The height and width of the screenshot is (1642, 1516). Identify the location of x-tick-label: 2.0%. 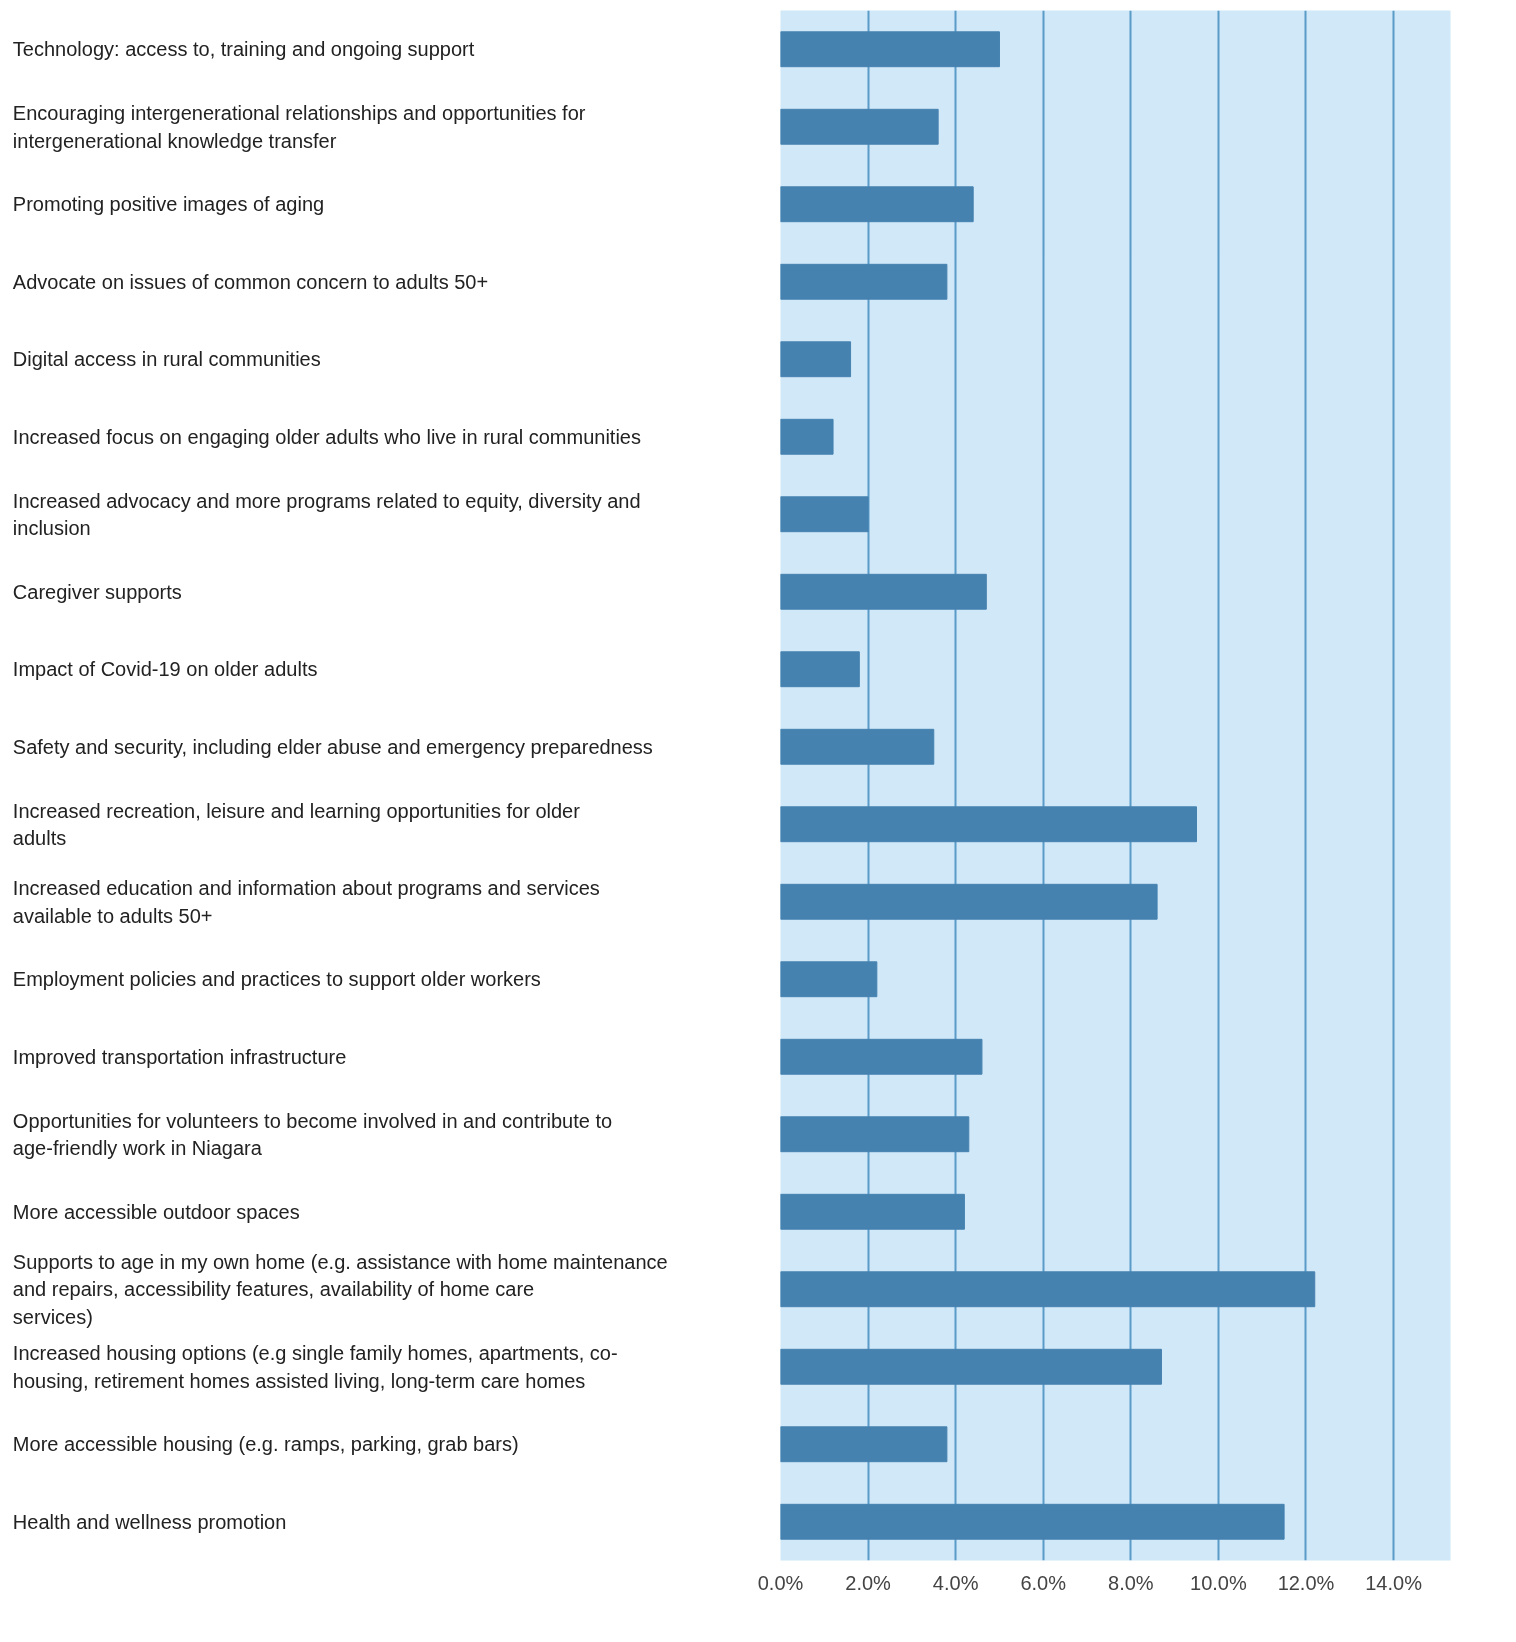
(868, 1582).